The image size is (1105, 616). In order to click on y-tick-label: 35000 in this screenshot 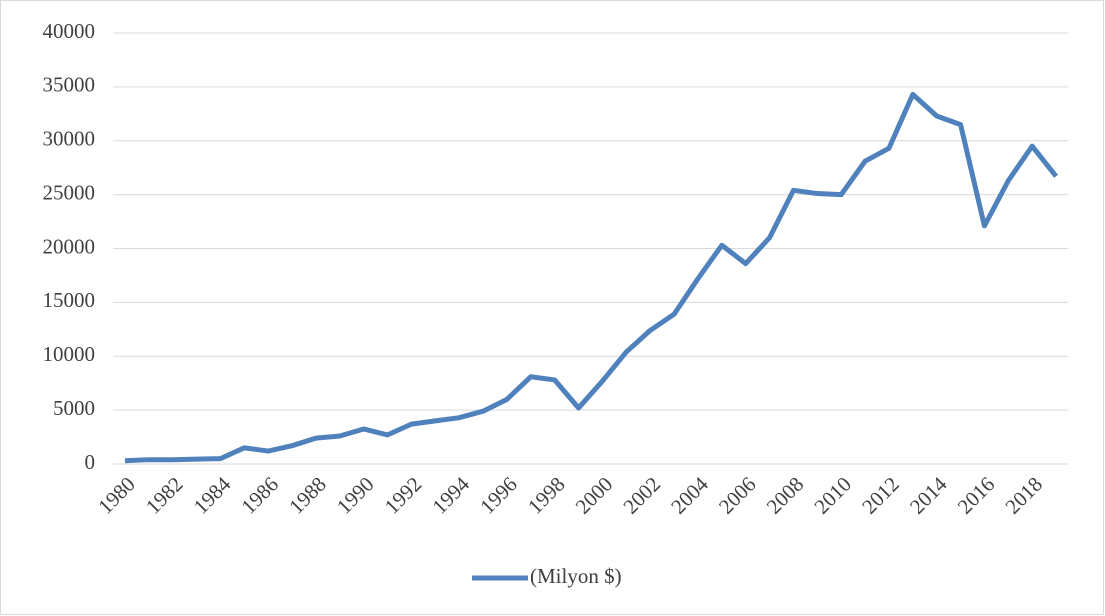, I will do `click(69, 85)`.